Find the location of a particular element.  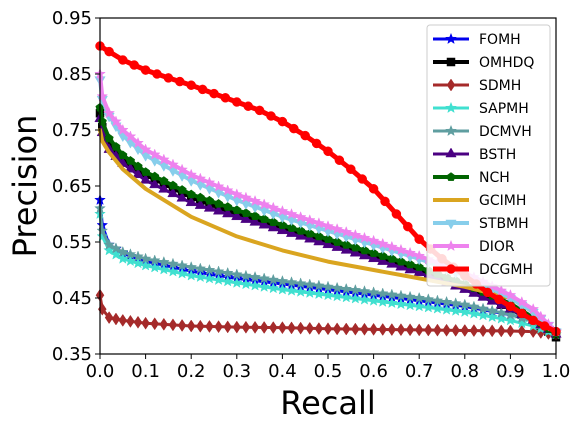

legend-item-gcimh: GCIMH is located at coordinates (479, 201).